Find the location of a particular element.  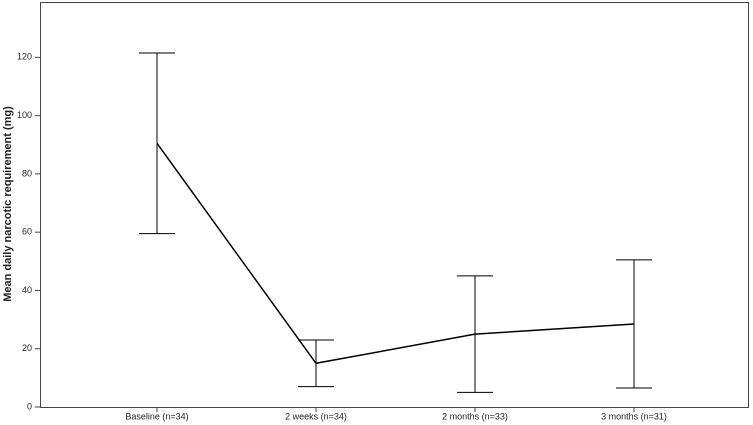

y-tick-label: 120 is located at coordinates (24, 57).